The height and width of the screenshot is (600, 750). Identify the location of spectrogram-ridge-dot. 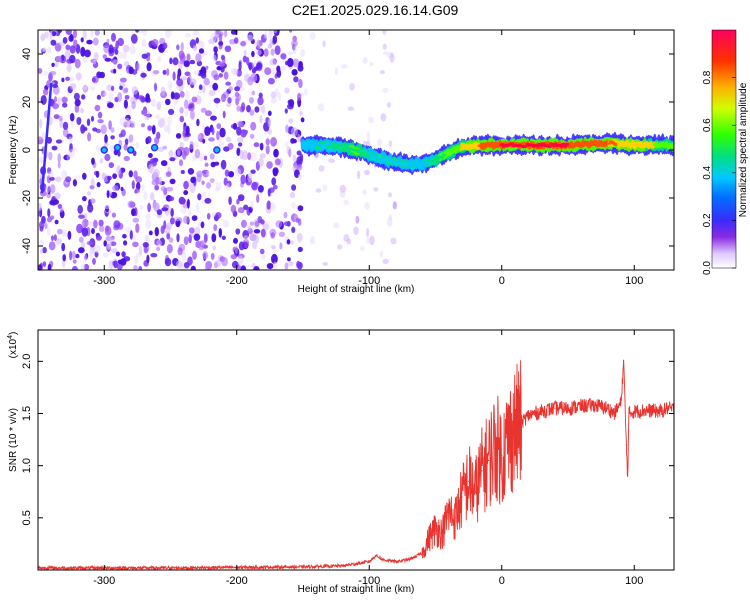
(217, 150).